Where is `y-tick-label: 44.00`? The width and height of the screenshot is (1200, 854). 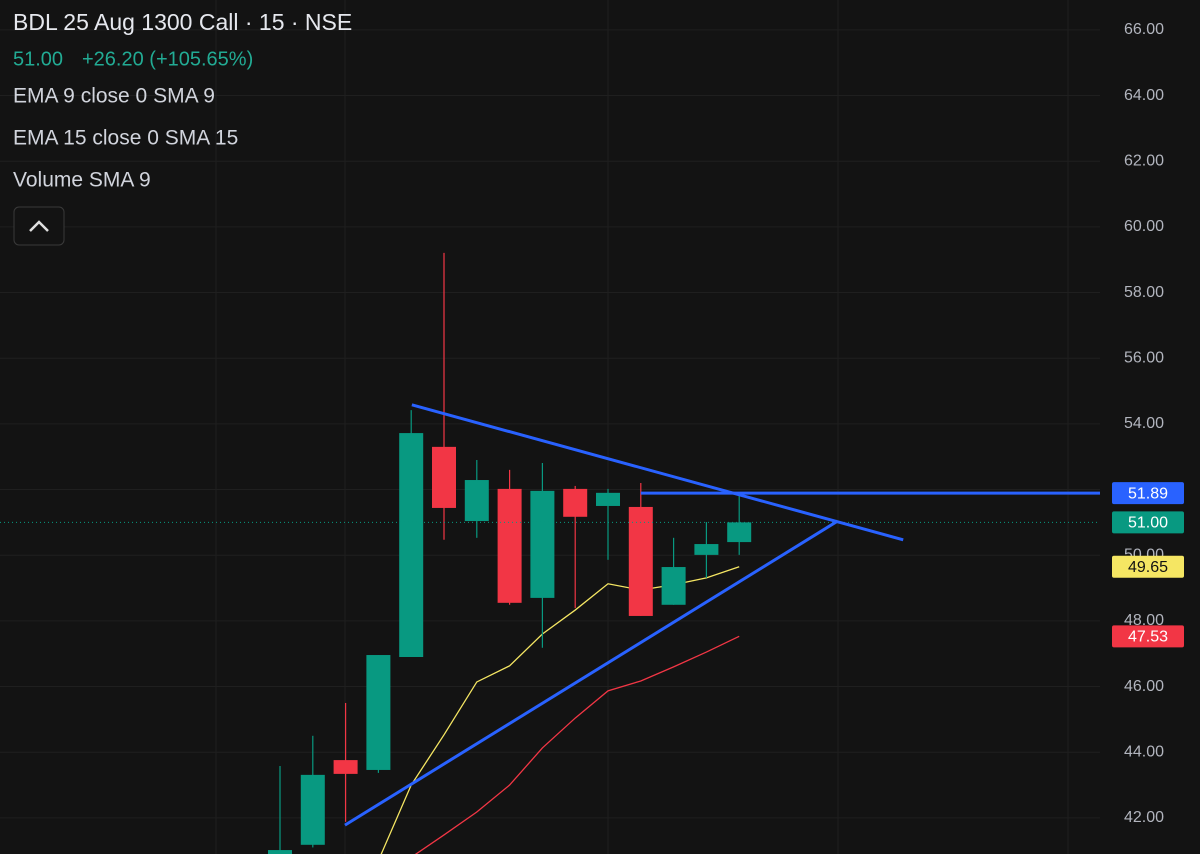
y-tick-label: 44.00 is located at coordinates (1144, 751).